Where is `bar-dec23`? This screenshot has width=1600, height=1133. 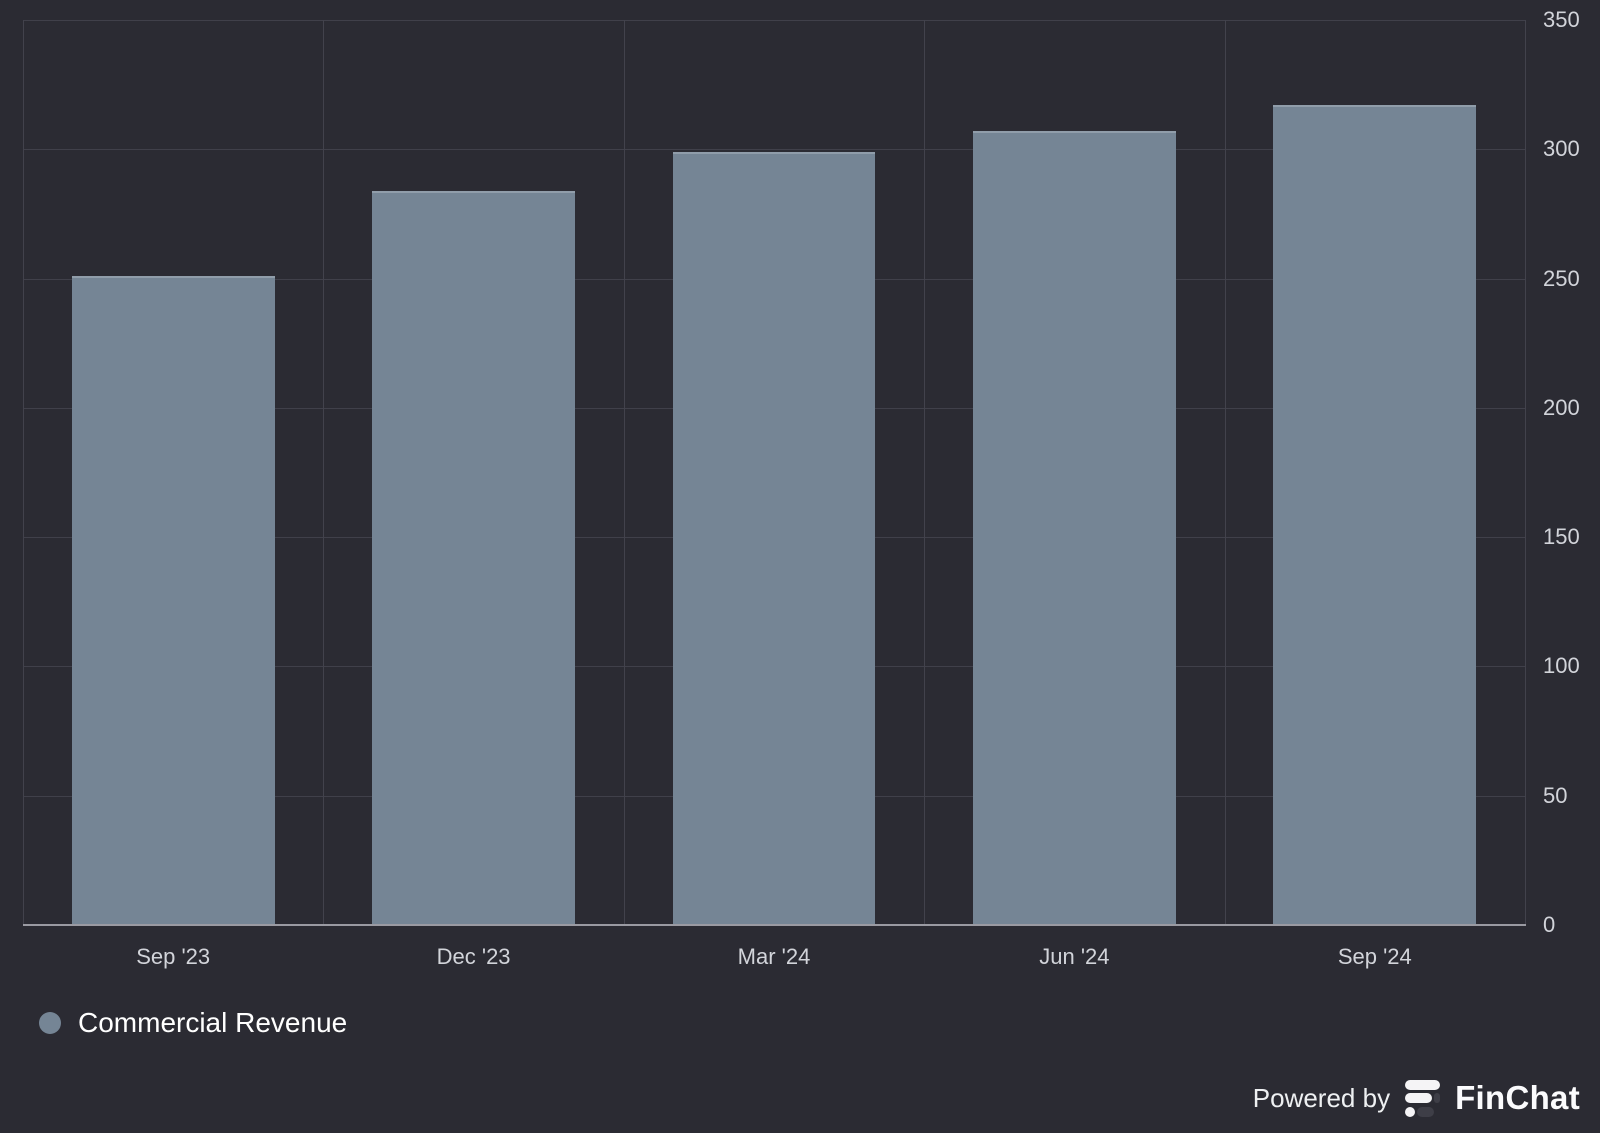
bar-dec23 is located at coordinates (473, 557).